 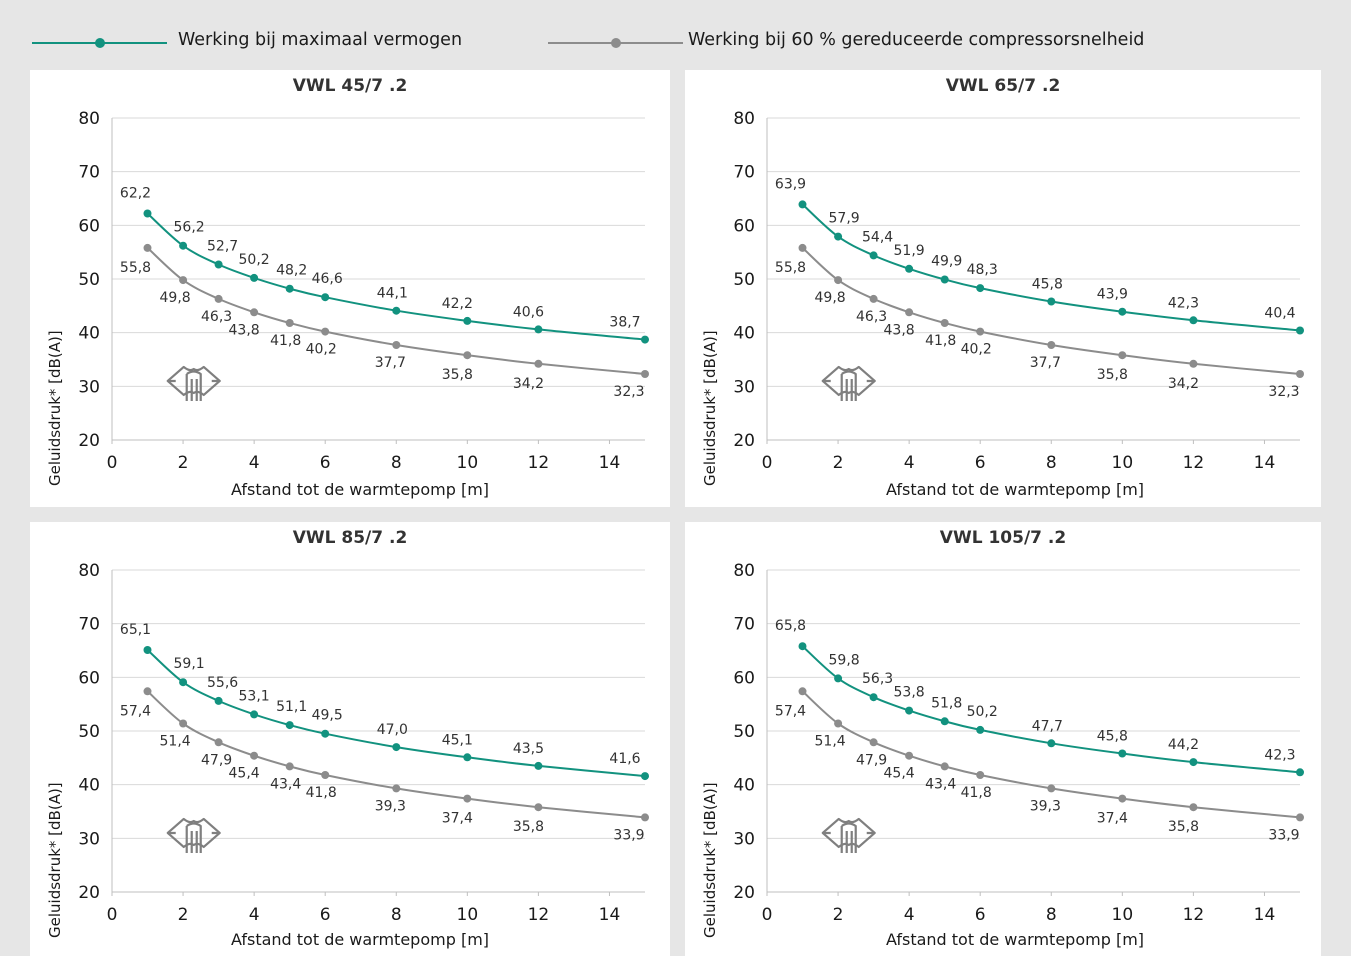 I want to click on y-tick-label: 20, so click(x=89, y=893).